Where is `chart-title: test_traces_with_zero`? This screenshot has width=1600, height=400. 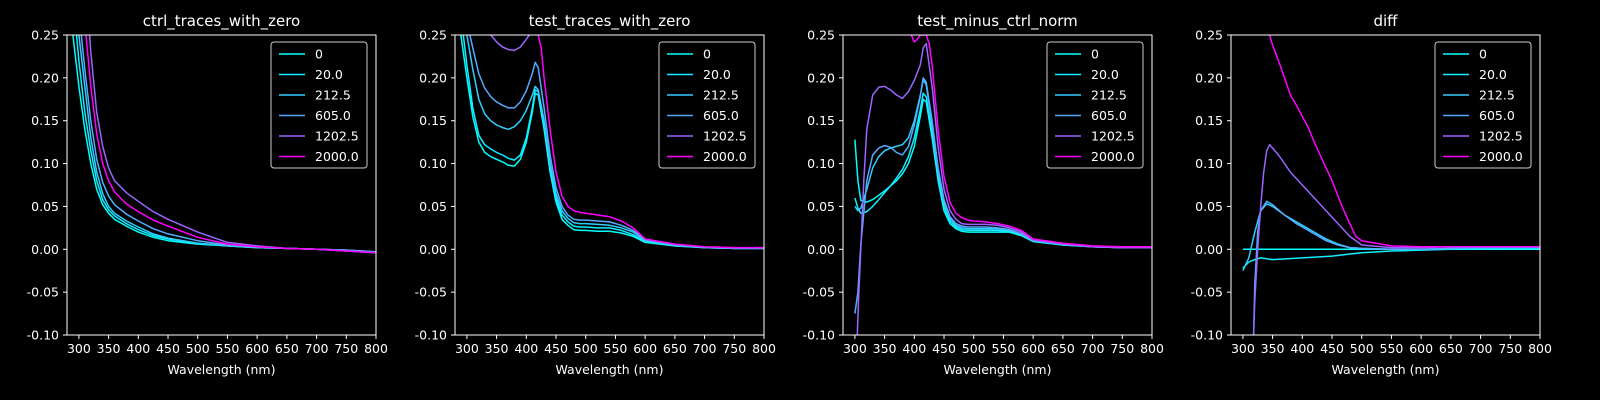
chart-title: test_traces_with_zero is located at coordinates (610, 21).